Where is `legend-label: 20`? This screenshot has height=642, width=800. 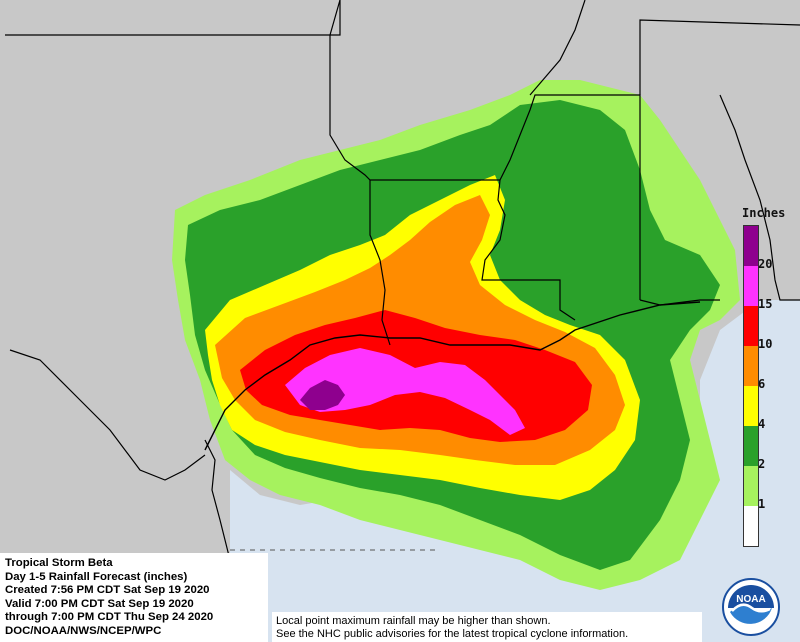 legend-label: 20 is located at coordinates (765, 264).